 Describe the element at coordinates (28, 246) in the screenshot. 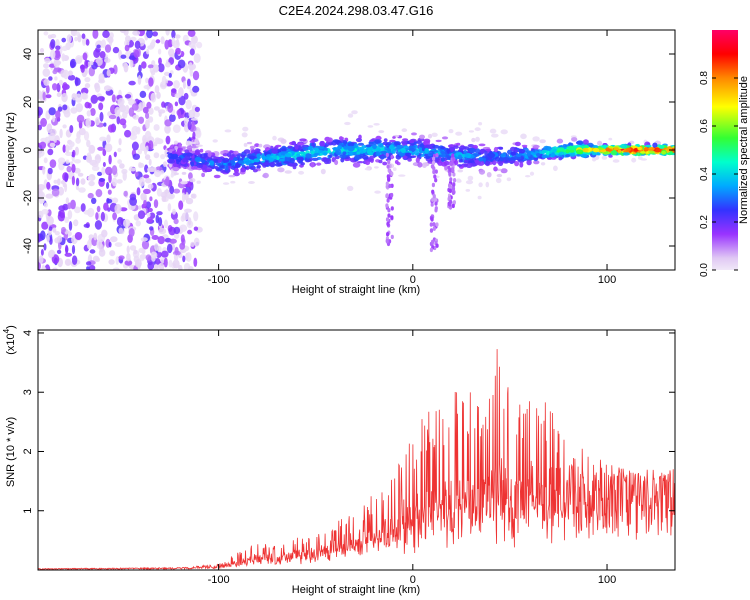

I see `heatmap-y-tick-label: -40` at that location.